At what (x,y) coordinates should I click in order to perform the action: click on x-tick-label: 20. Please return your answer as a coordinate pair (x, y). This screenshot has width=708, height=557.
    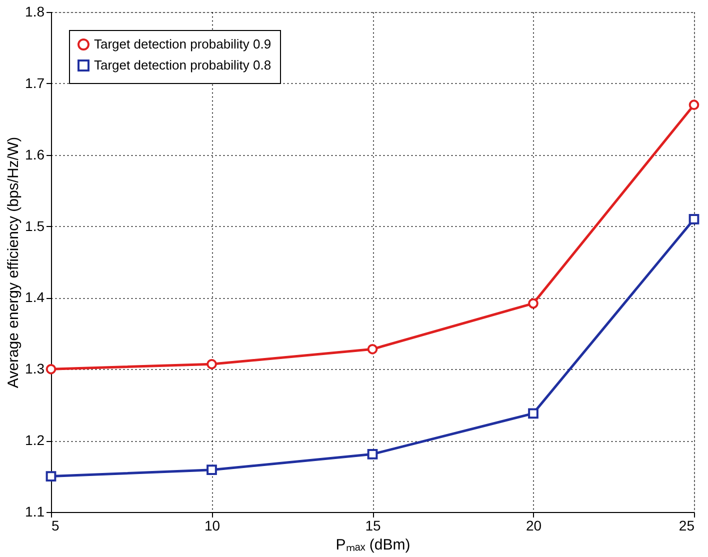
    Looking at the image, I should click on (534, 526).